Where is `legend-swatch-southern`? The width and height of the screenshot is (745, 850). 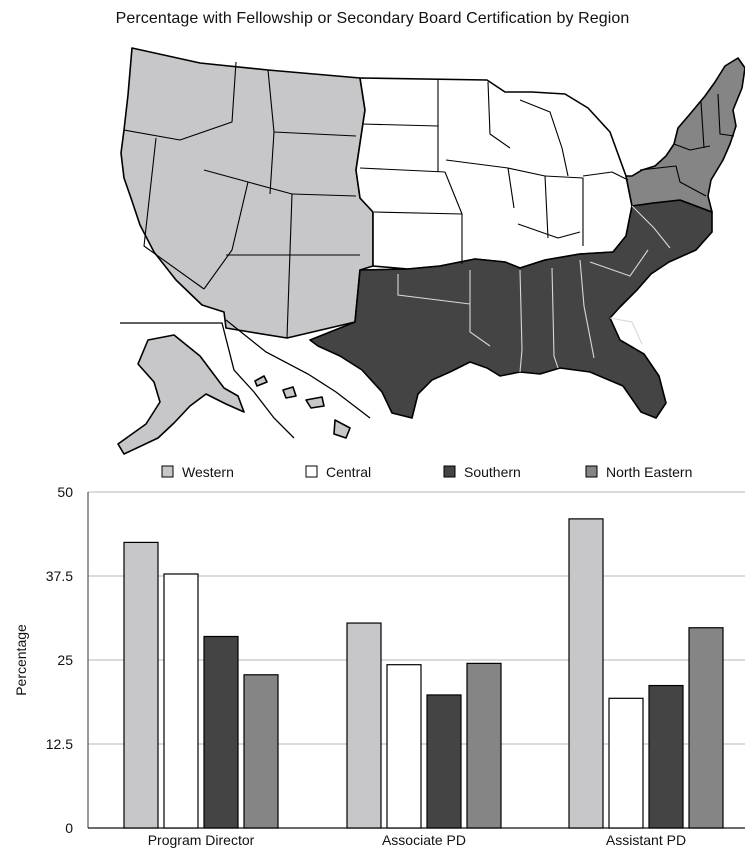
legend-swatch-southern is located at coordinates (449, 471).